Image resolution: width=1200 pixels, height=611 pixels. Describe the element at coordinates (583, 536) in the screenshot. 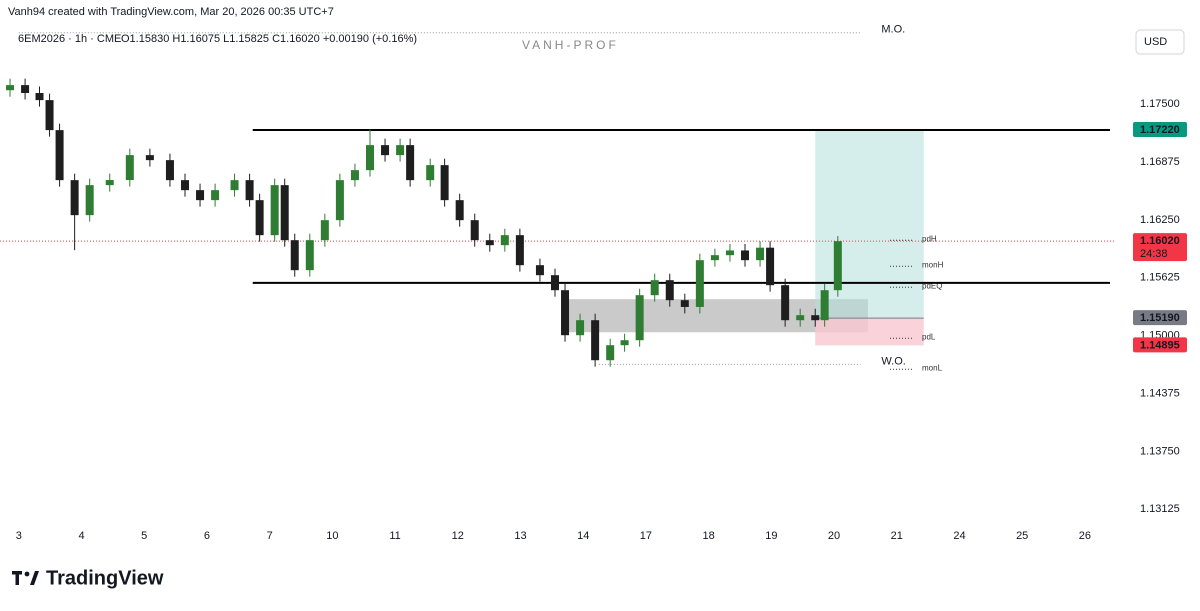

I see `x-tick-label: 14` at that location.